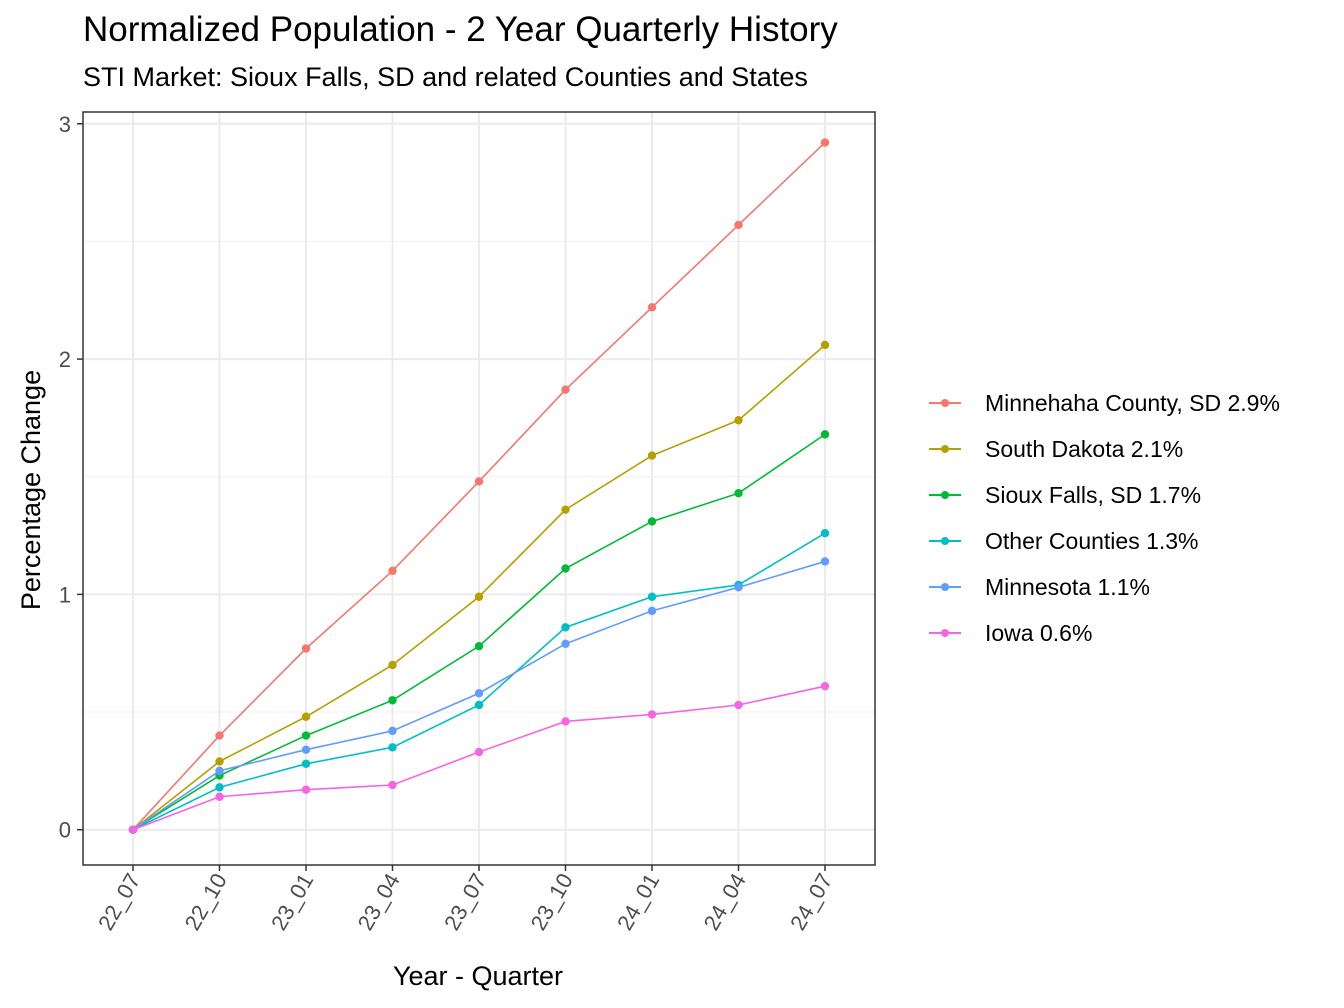 The height and width of the screenshot is (1008, 1344). I want to click on x-tick-label: 23_01, so click(292, 901).